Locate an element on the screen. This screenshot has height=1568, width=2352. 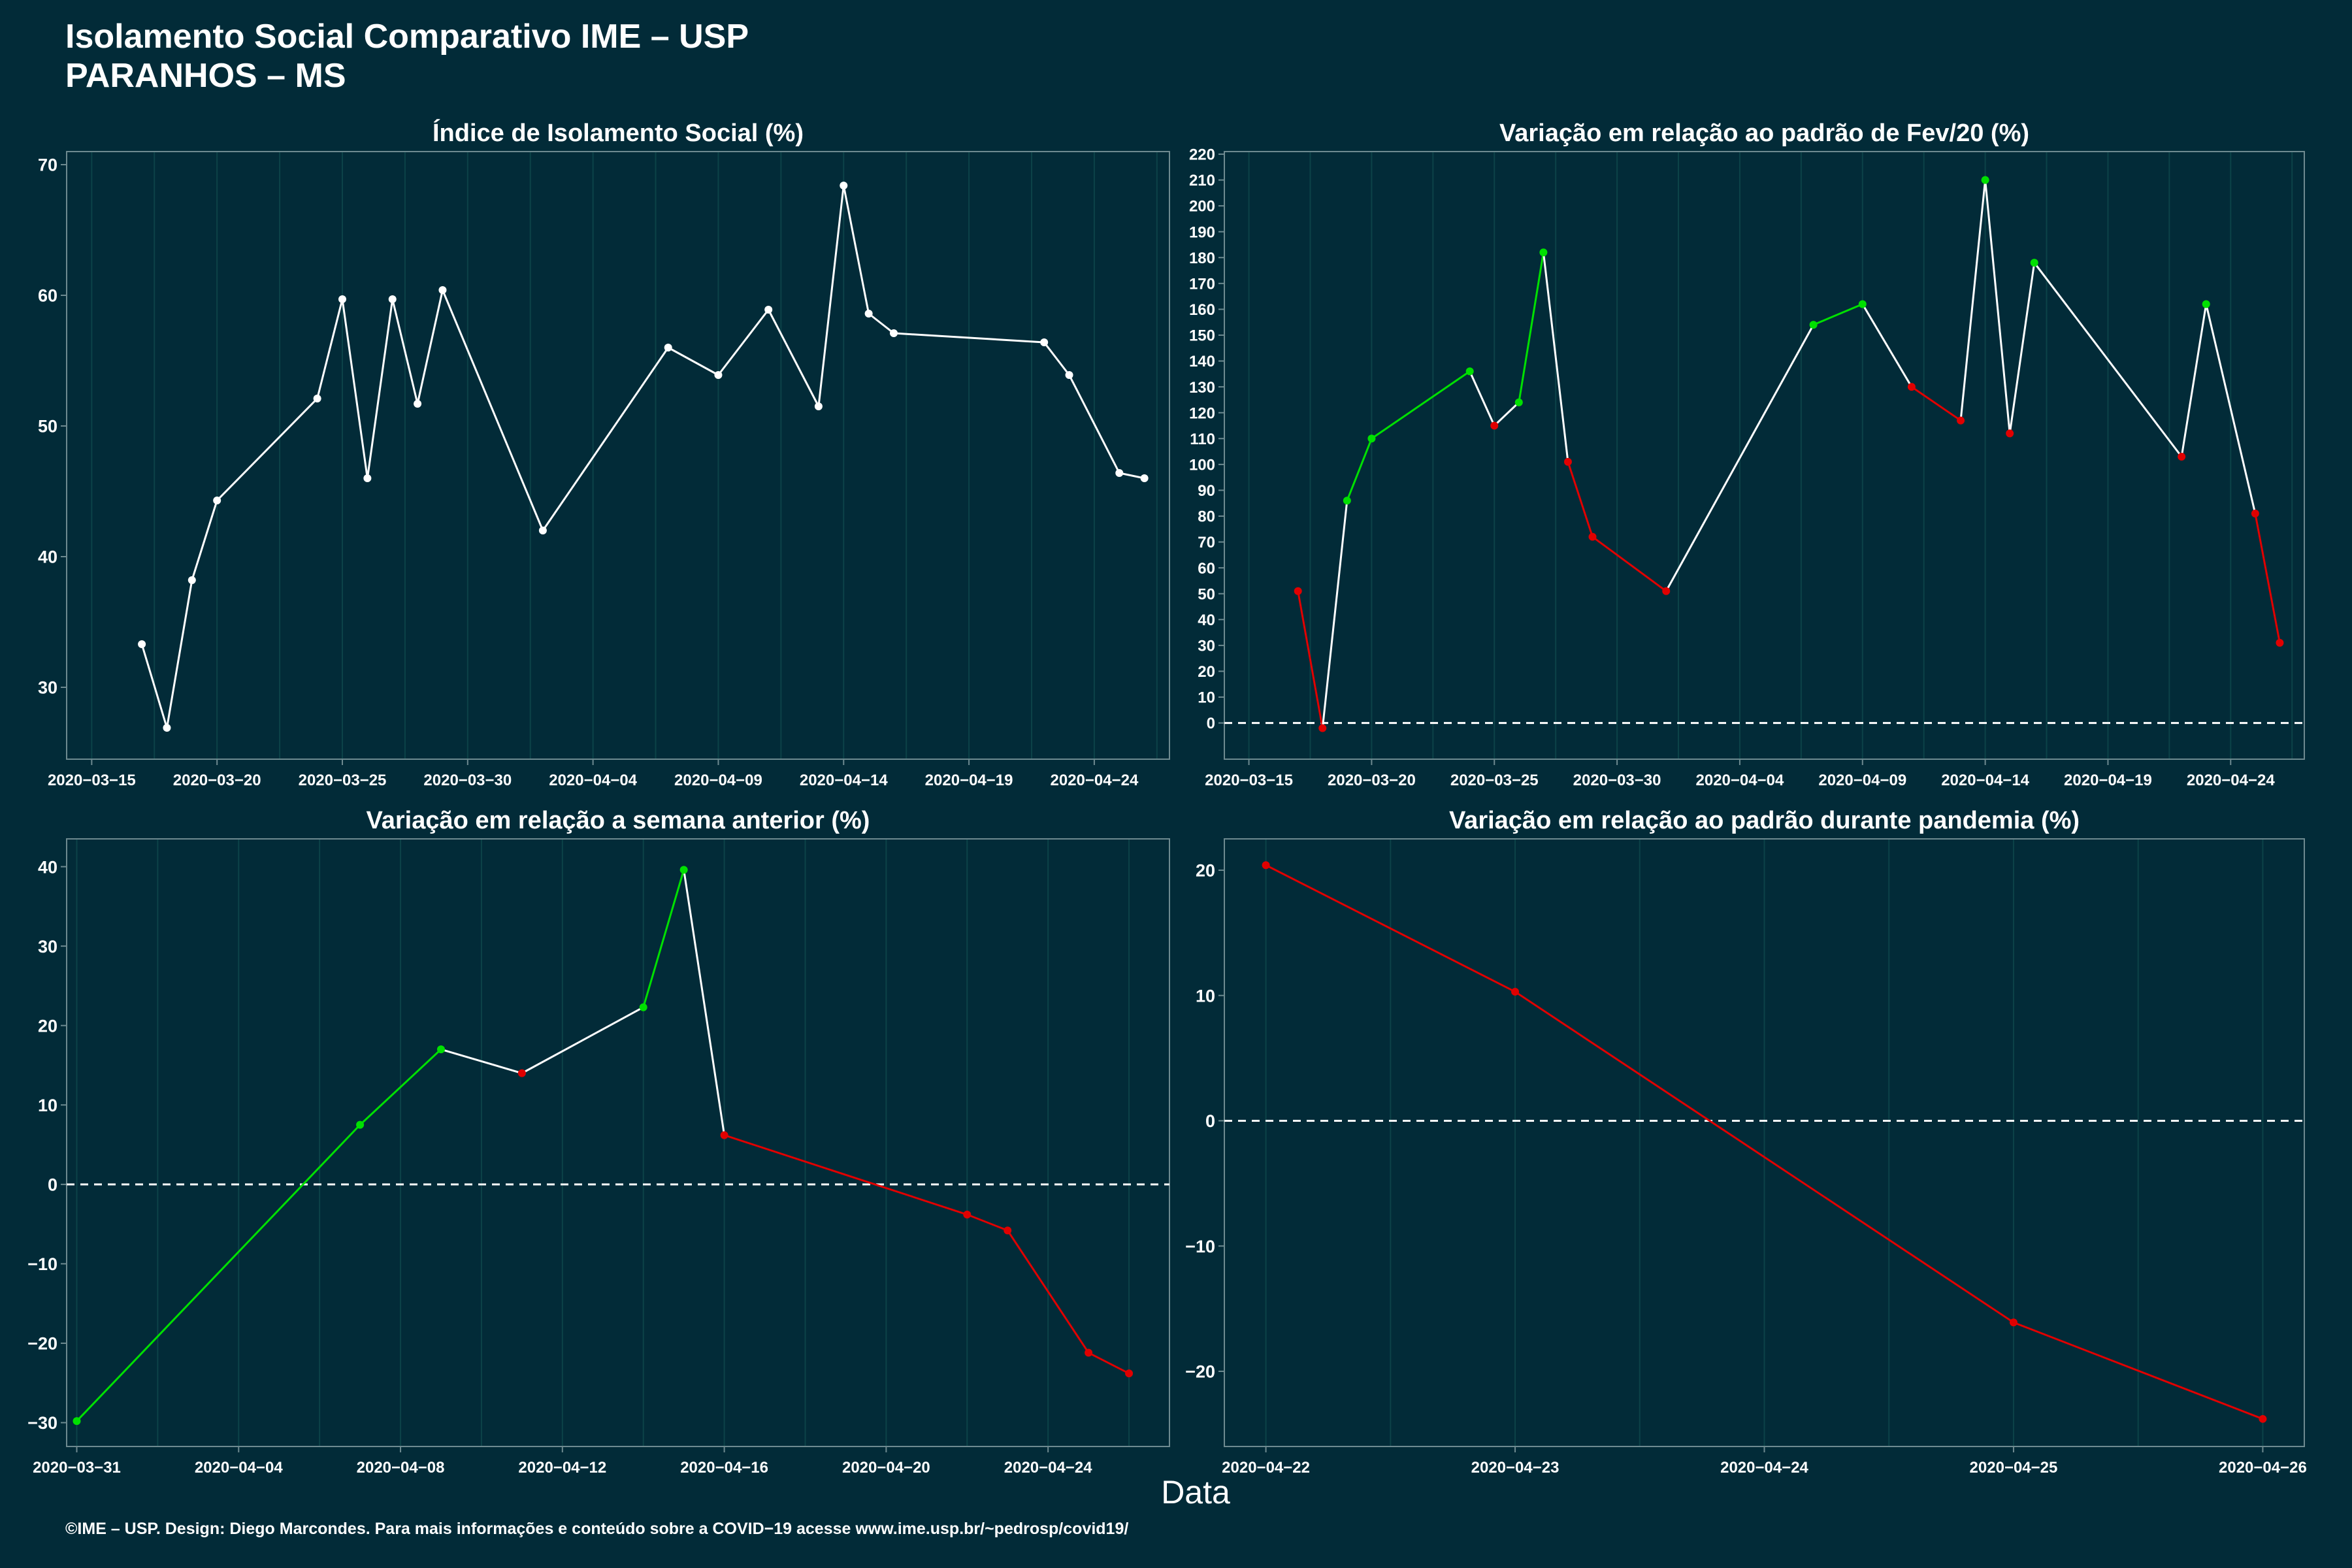
page-title: Isolamento Social Comparativo IME – USP is located at coordinates (407, 37).